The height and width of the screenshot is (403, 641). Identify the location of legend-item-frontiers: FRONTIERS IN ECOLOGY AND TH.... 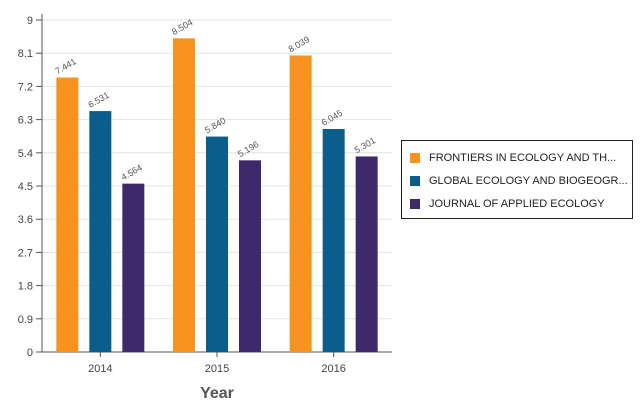
(517, 157).